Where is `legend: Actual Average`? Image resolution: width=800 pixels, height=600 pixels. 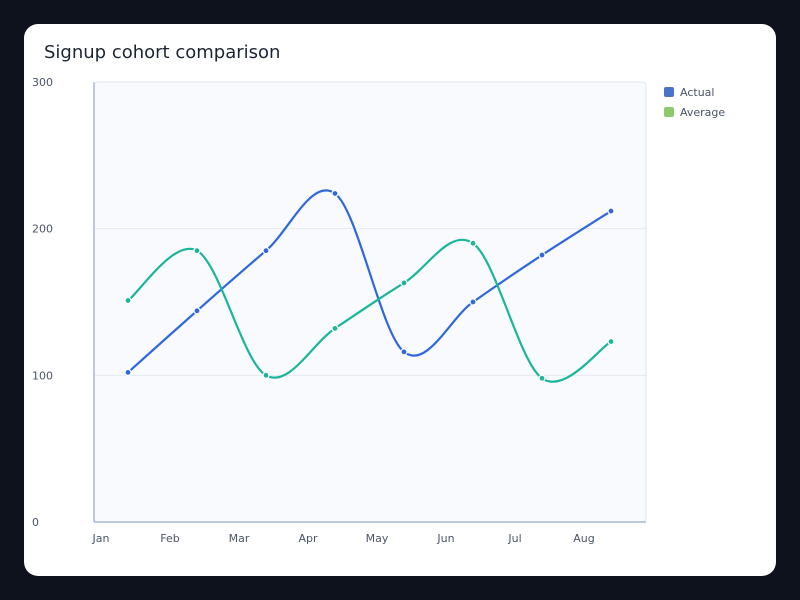
legend: Actual Average is located at coordinates (694, 102).